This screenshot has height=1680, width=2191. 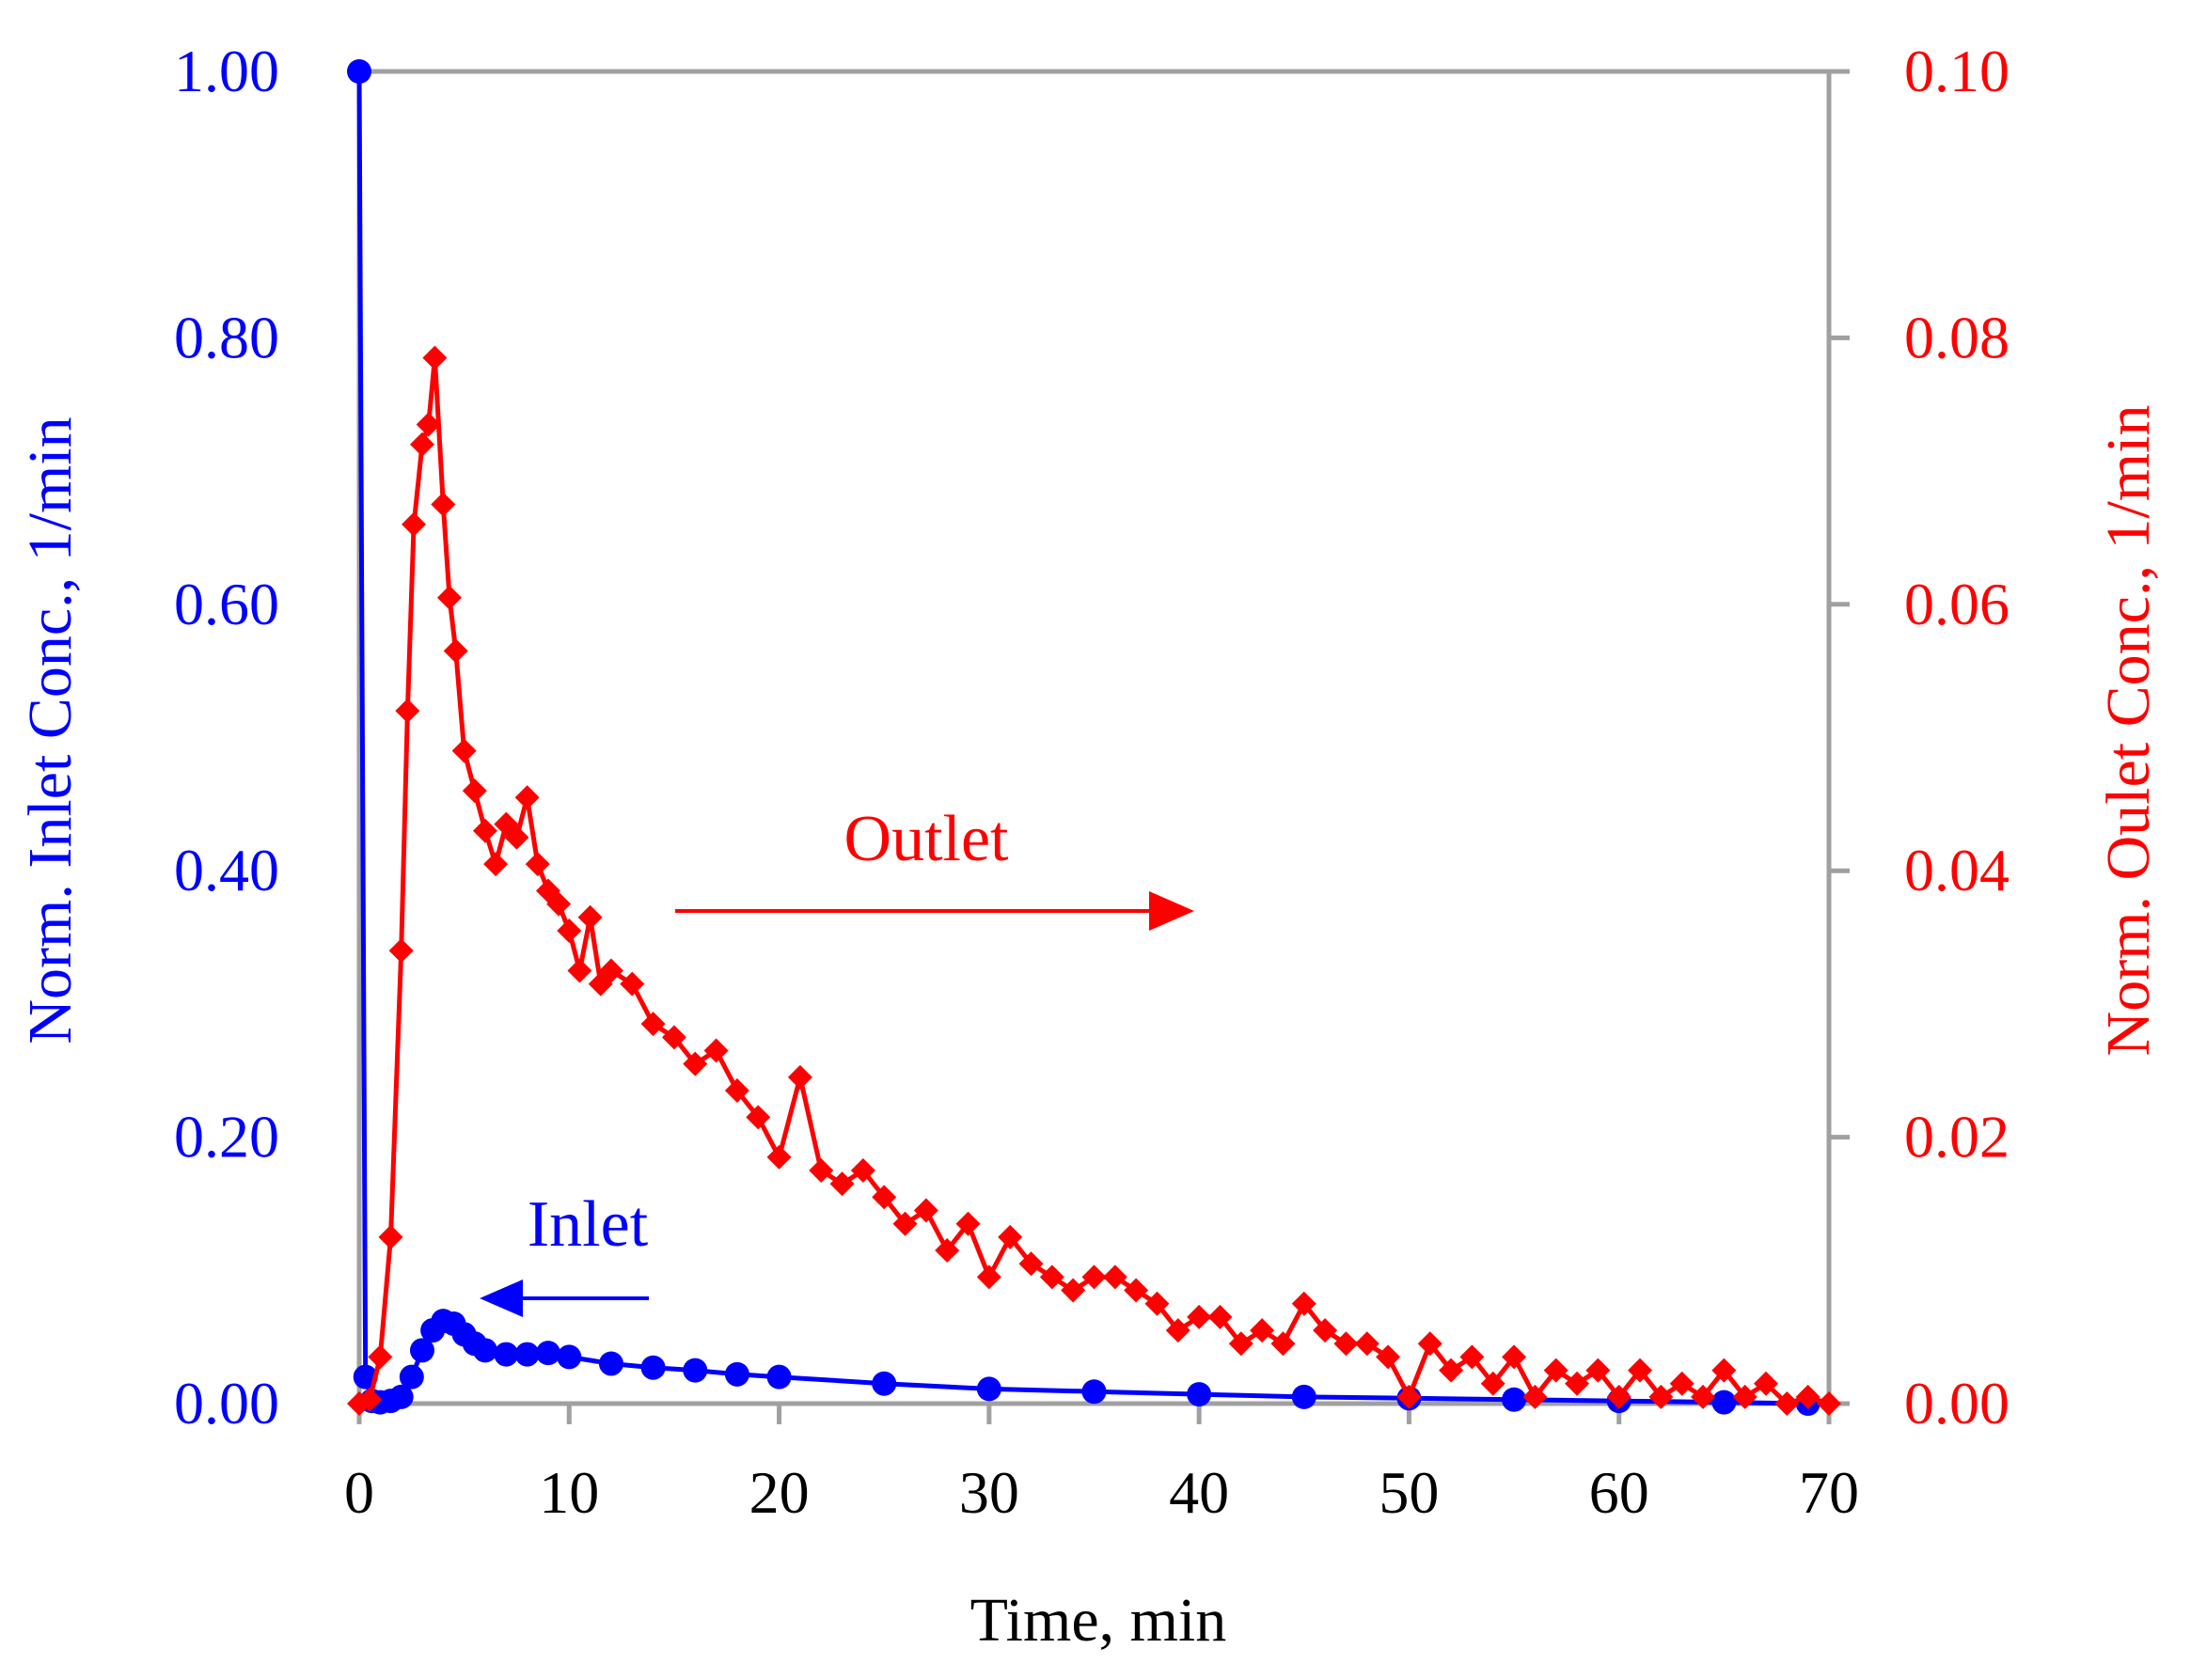 What do you see at coordinates (1409, 1493) in the screenshot?
I see `x-tick-label: 50` at bounding box center [1409, 1493].